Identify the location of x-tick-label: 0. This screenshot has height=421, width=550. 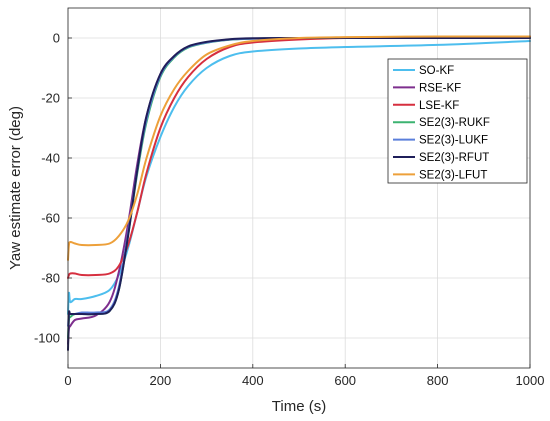
(67, 380).